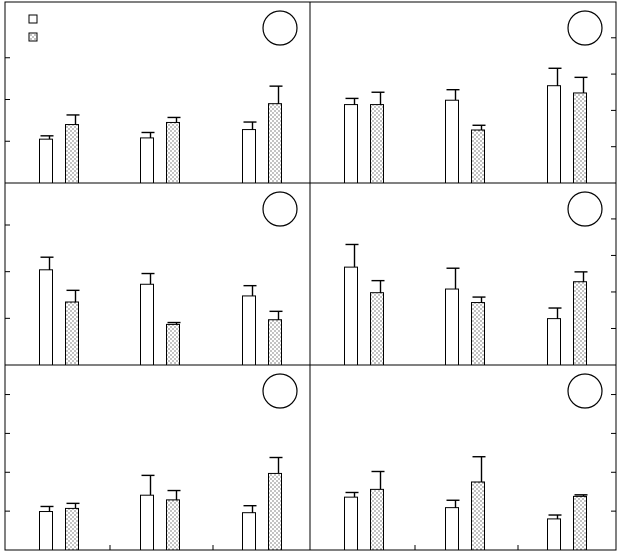 The height and width of the screenshot is (554, 619). I want to click on legend, so click(33, 28).